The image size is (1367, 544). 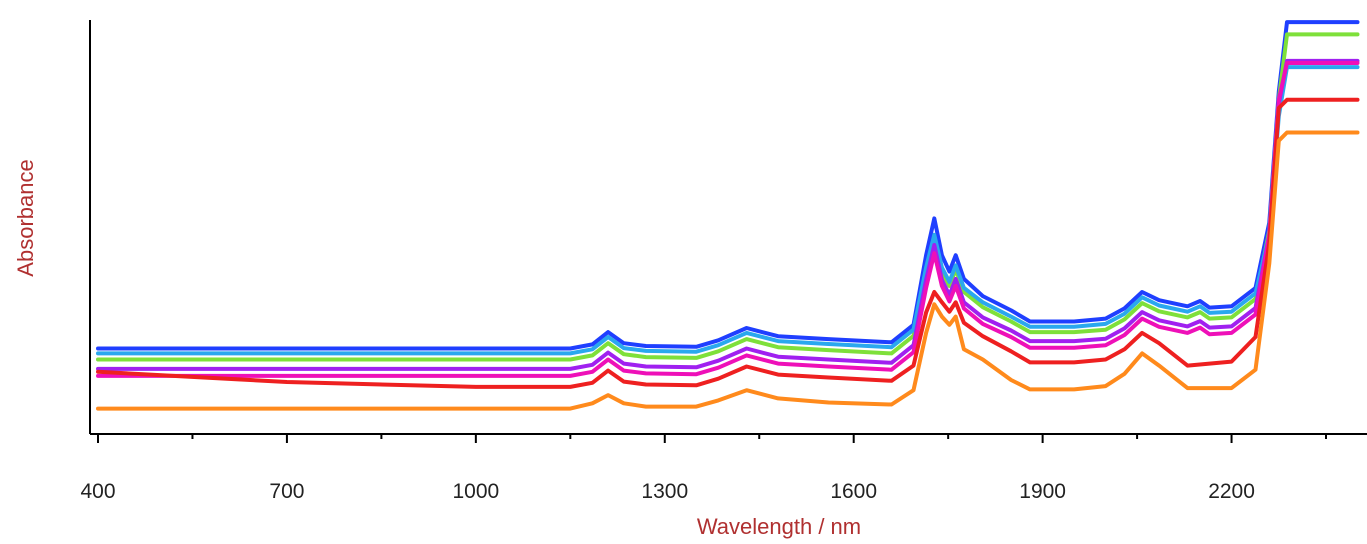 I want to click on x-tick-label: 1300, so click(x=664, y=491).